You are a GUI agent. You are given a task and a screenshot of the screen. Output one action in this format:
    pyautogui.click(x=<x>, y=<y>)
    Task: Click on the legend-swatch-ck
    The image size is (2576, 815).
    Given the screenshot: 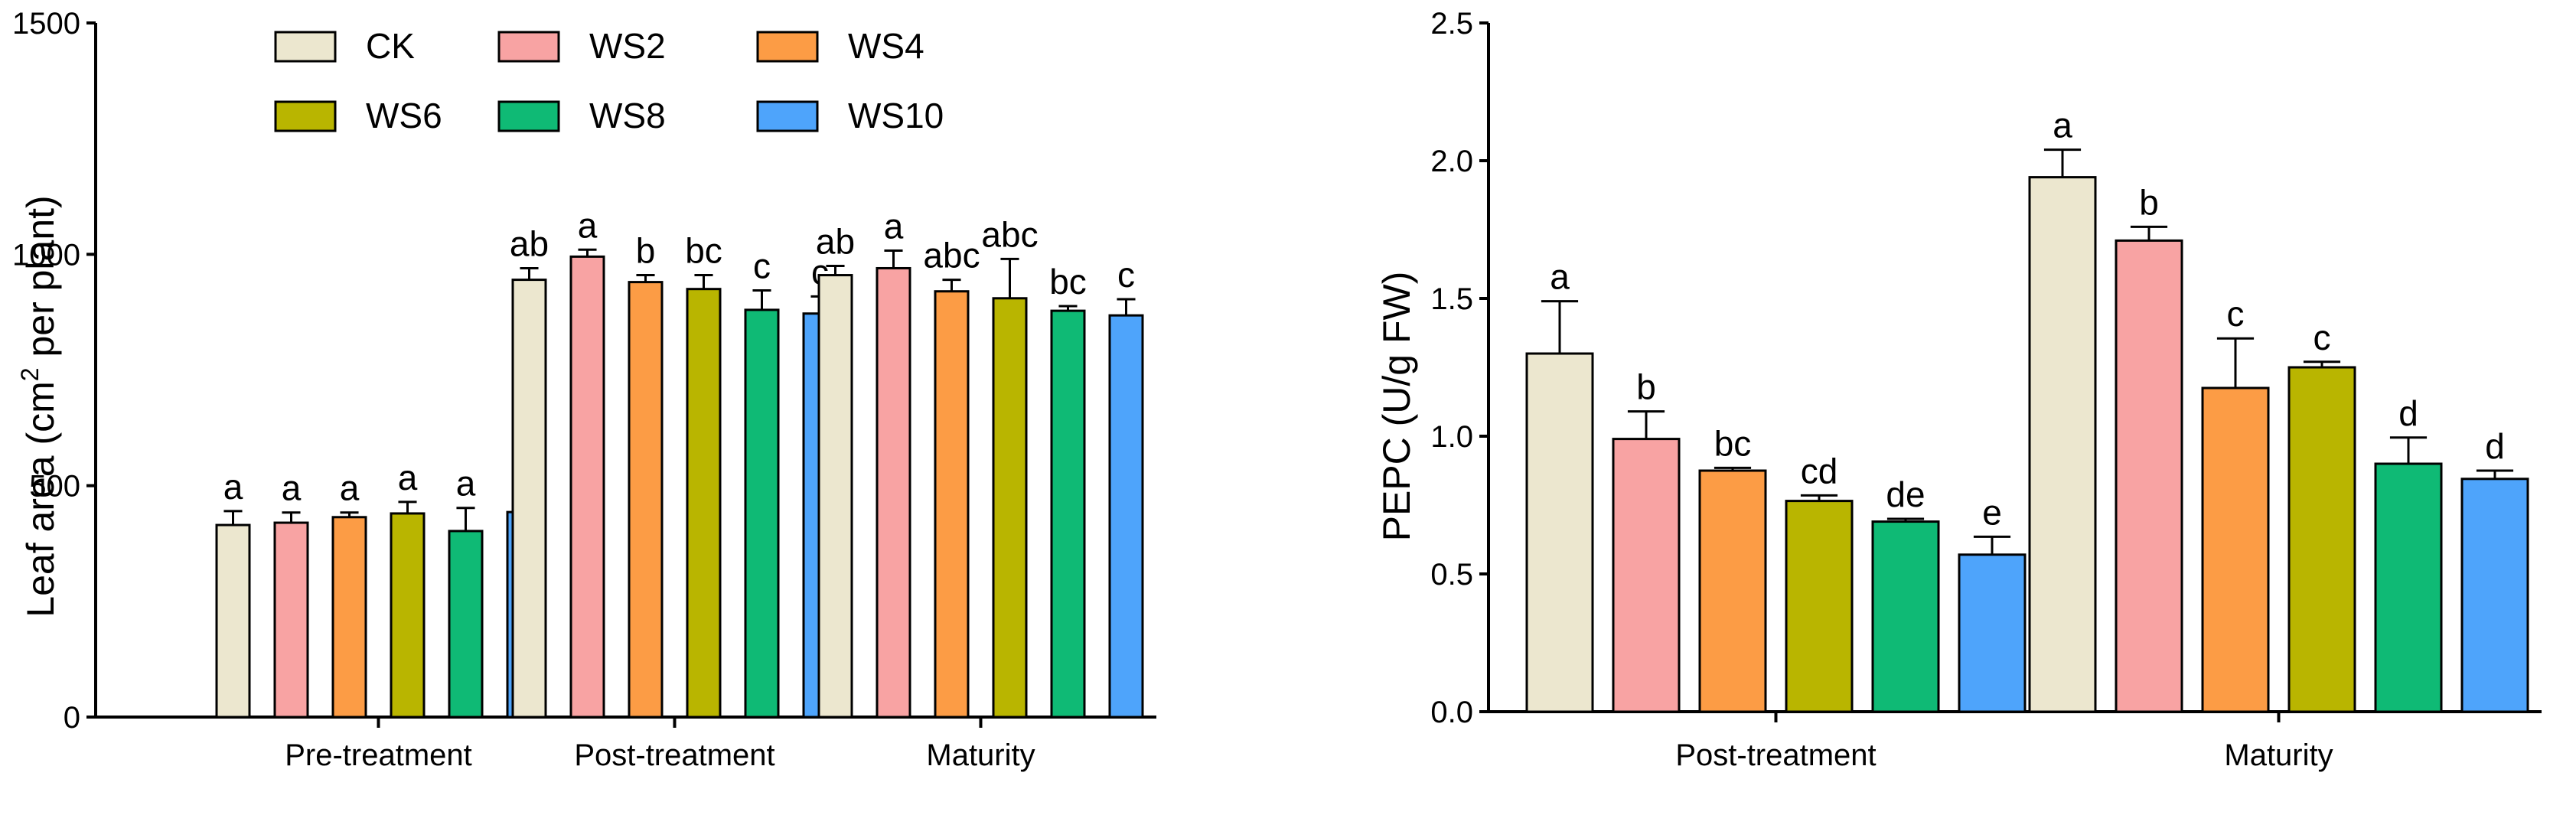 What is the action you would take?
    pyautogui.click(x=305, y=47)
    